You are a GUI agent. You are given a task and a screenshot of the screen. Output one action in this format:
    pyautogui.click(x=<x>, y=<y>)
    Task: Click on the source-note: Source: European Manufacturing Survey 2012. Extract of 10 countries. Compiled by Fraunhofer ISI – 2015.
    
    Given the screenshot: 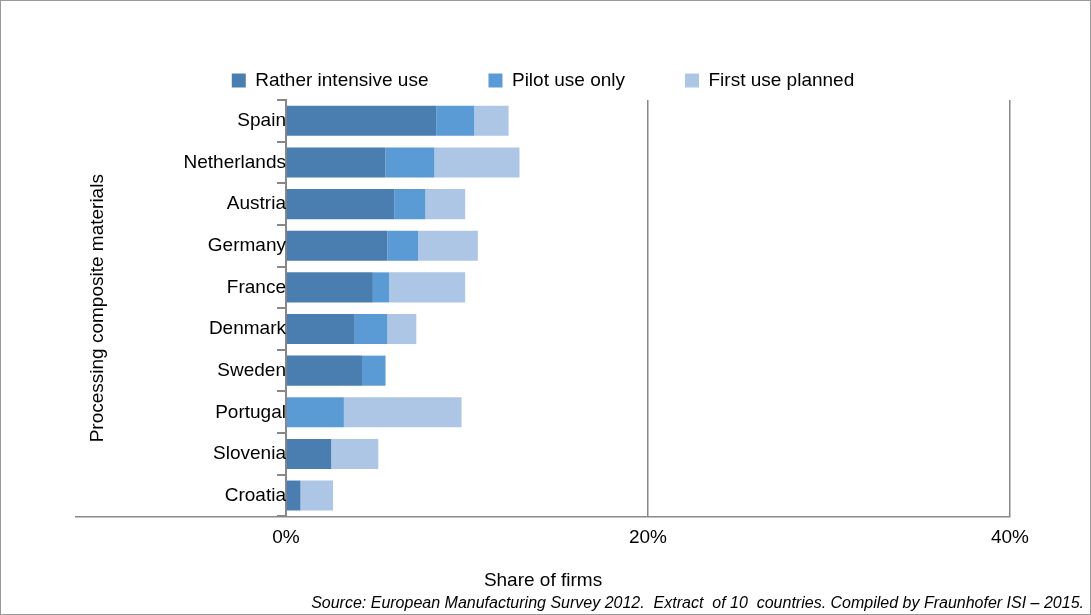 What is the action you would take?
    pyautogui.click(x=697, y=603)
    